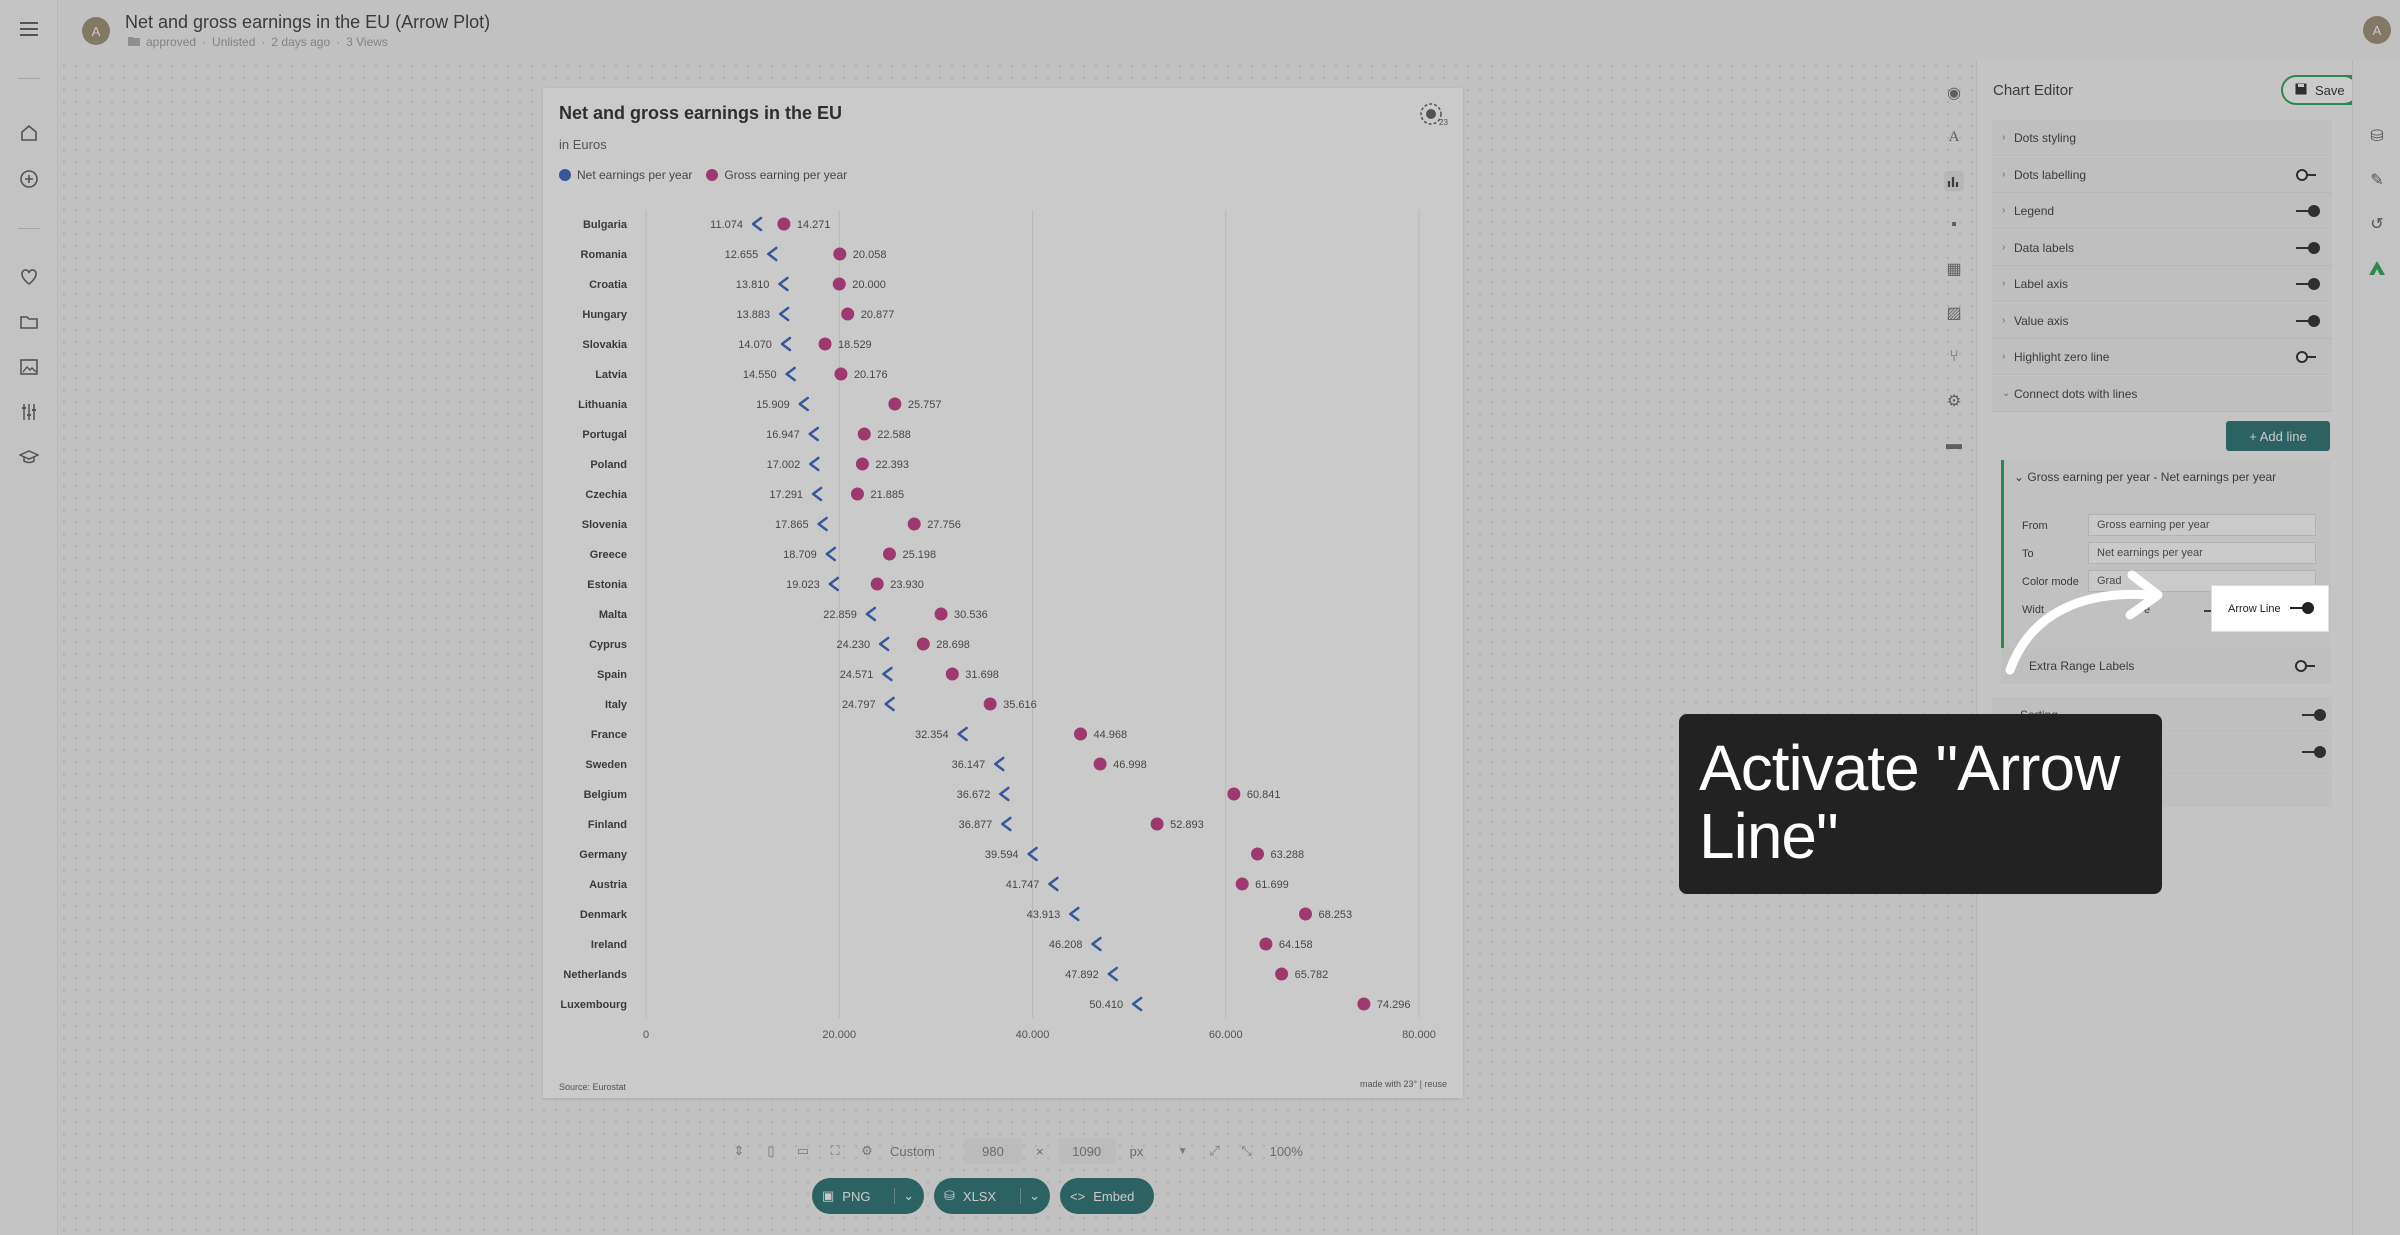 The width and height of the screenshot is (2400, 1235). What do you see at coordinates (1954, 356) in the screenshot?
I see `branch-icon: ⑂` at bounding box center [1954, 356].